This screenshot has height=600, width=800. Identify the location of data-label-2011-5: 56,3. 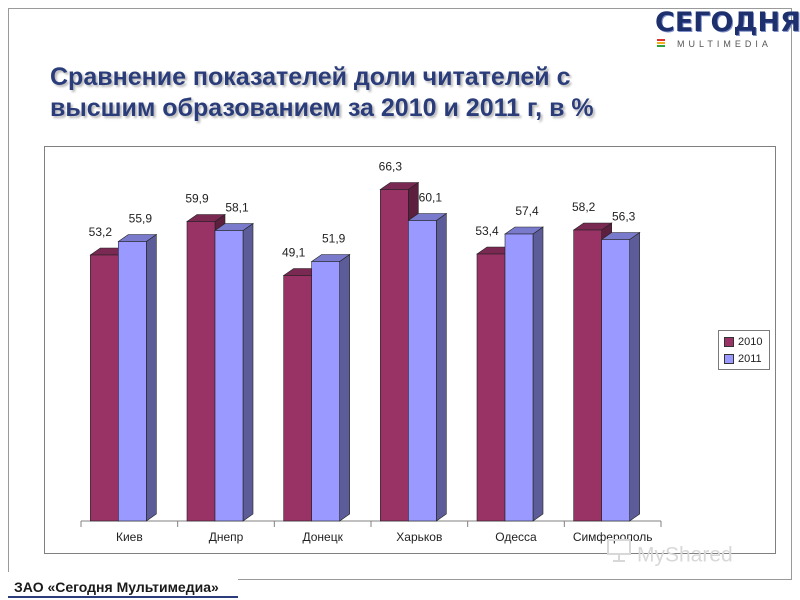
(624, 217).